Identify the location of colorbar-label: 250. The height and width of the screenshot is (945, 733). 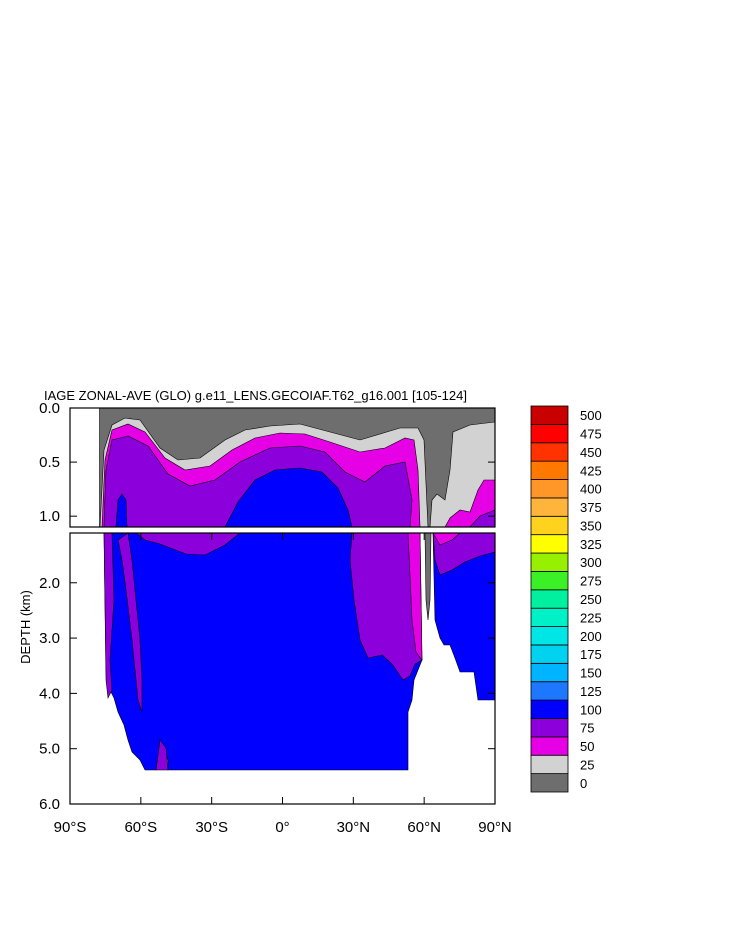
(591, 599).